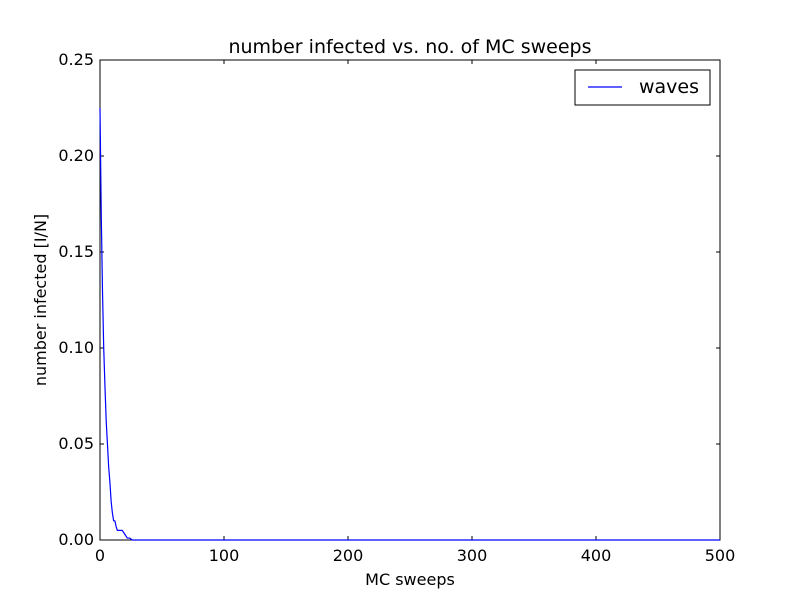 The image size is (800, 600). Describe the element at coordinates (76, 443) in the screenshot. I see `y-tick-label: 0.05` at that location.